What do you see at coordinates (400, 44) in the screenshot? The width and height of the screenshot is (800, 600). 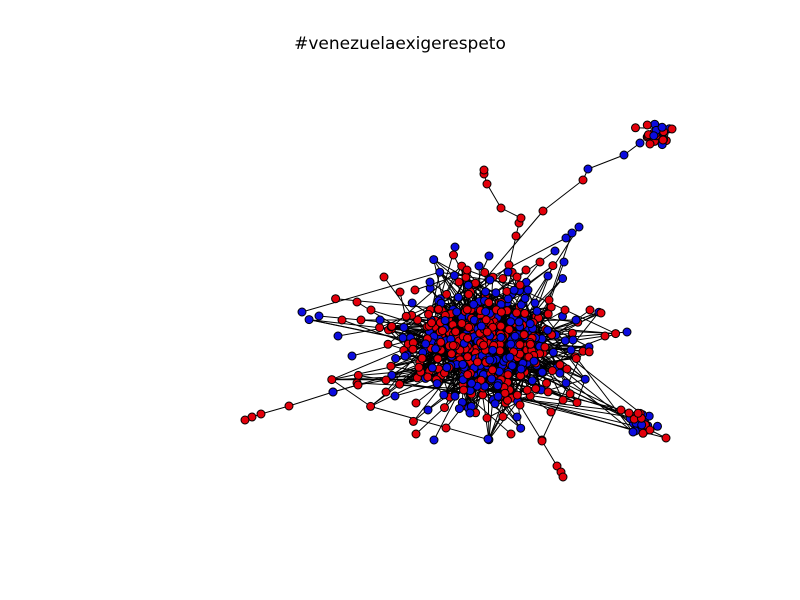 I see `graph-title: #venezuelaexigerespeto` at bounding box center [400, 44].